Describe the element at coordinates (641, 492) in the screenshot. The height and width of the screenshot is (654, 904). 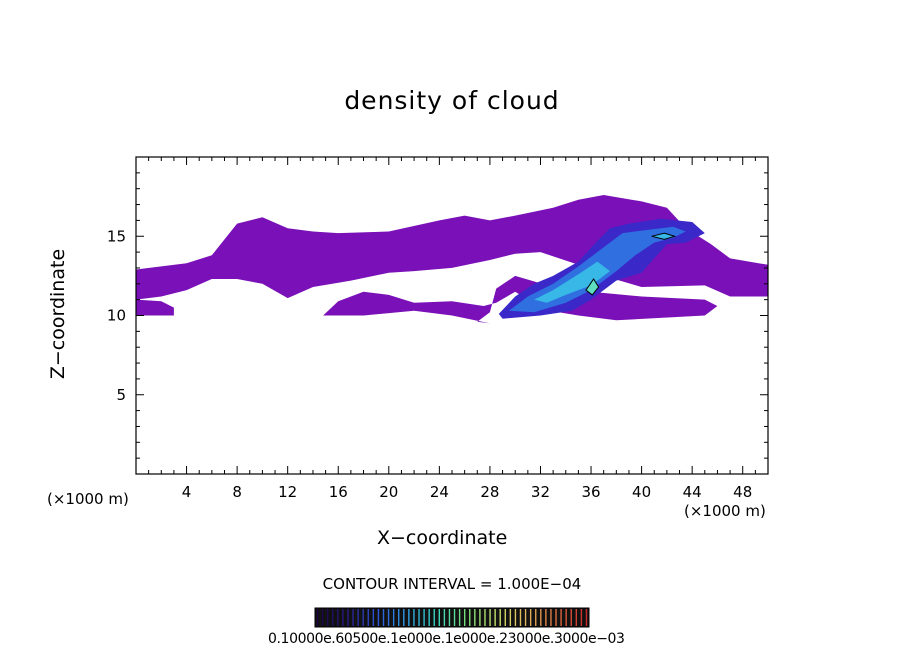
I see `x-tick-label: 40` at that location.